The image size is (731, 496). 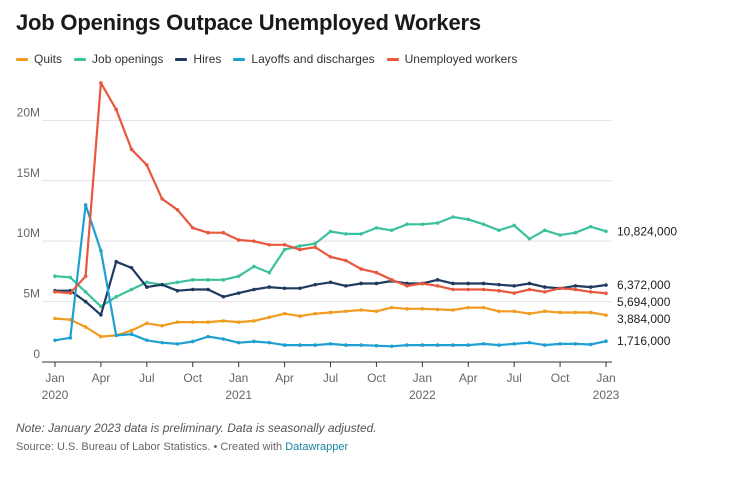 What do you see at coordinates (644, 285) in the screenshot?
I see `end-label-hires: 6,372,000` at bounding box center [644, 285].